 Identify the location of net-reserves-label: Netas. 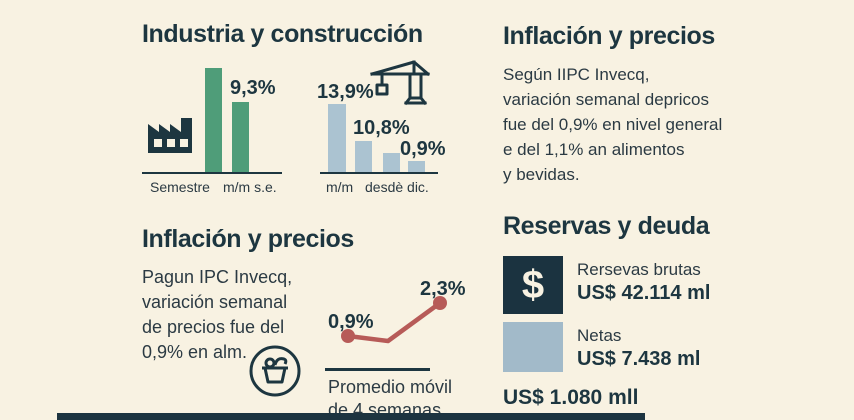
(599, 335).